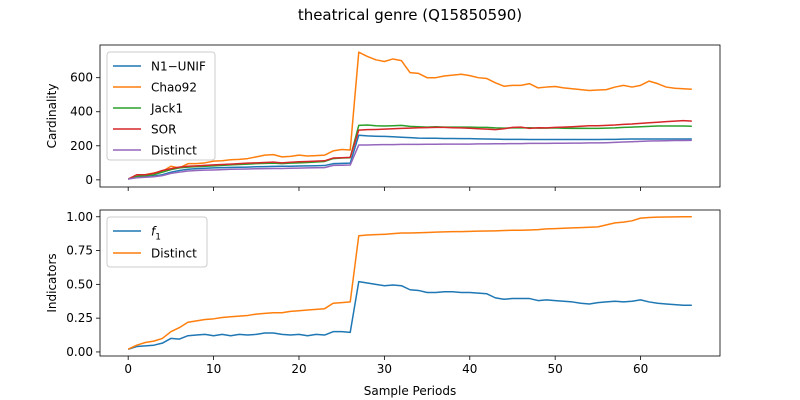 This screenshot has width=800, height=400. Describe the element at coordinates (166, 109) in the screenshot. I see `legend-label: Jack1` at that location.